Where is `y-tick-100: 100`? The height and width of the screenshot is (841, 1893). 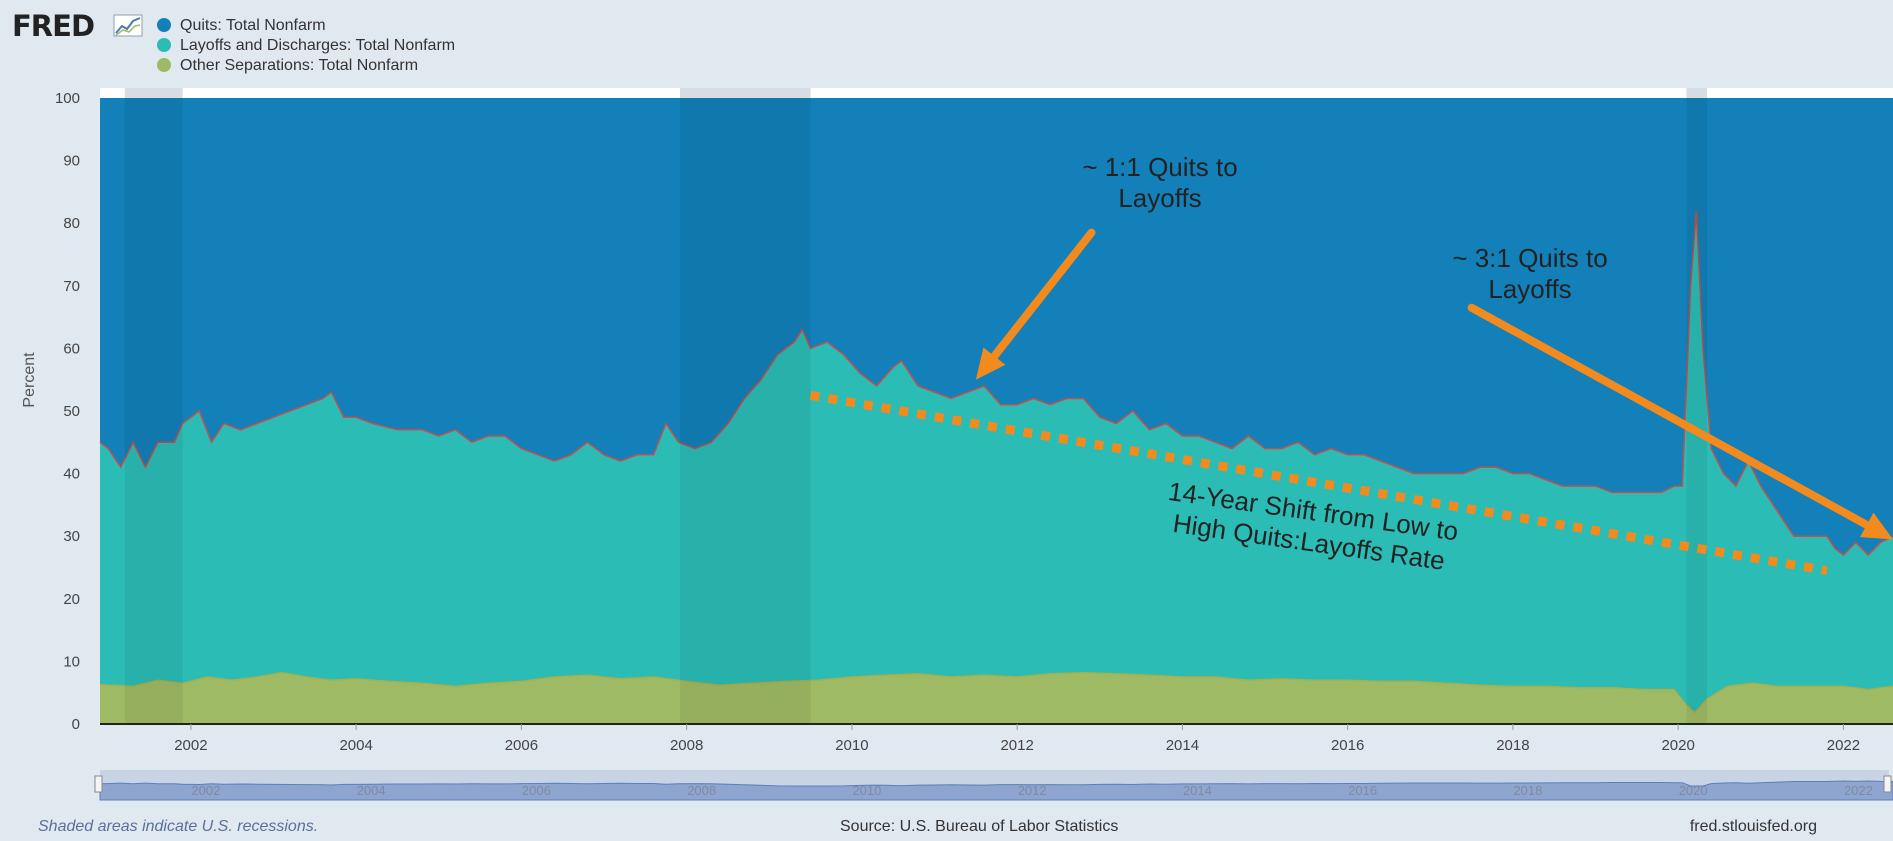 y-tick-100: 100 is located at coordinates (67, 98).